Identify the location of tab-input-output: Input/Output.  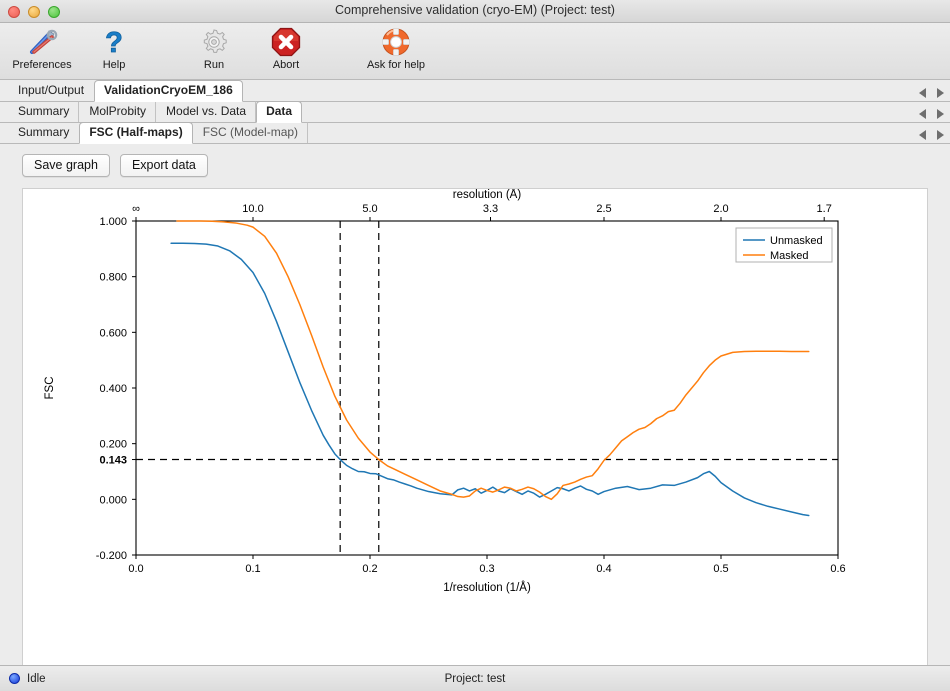
(51, 90).